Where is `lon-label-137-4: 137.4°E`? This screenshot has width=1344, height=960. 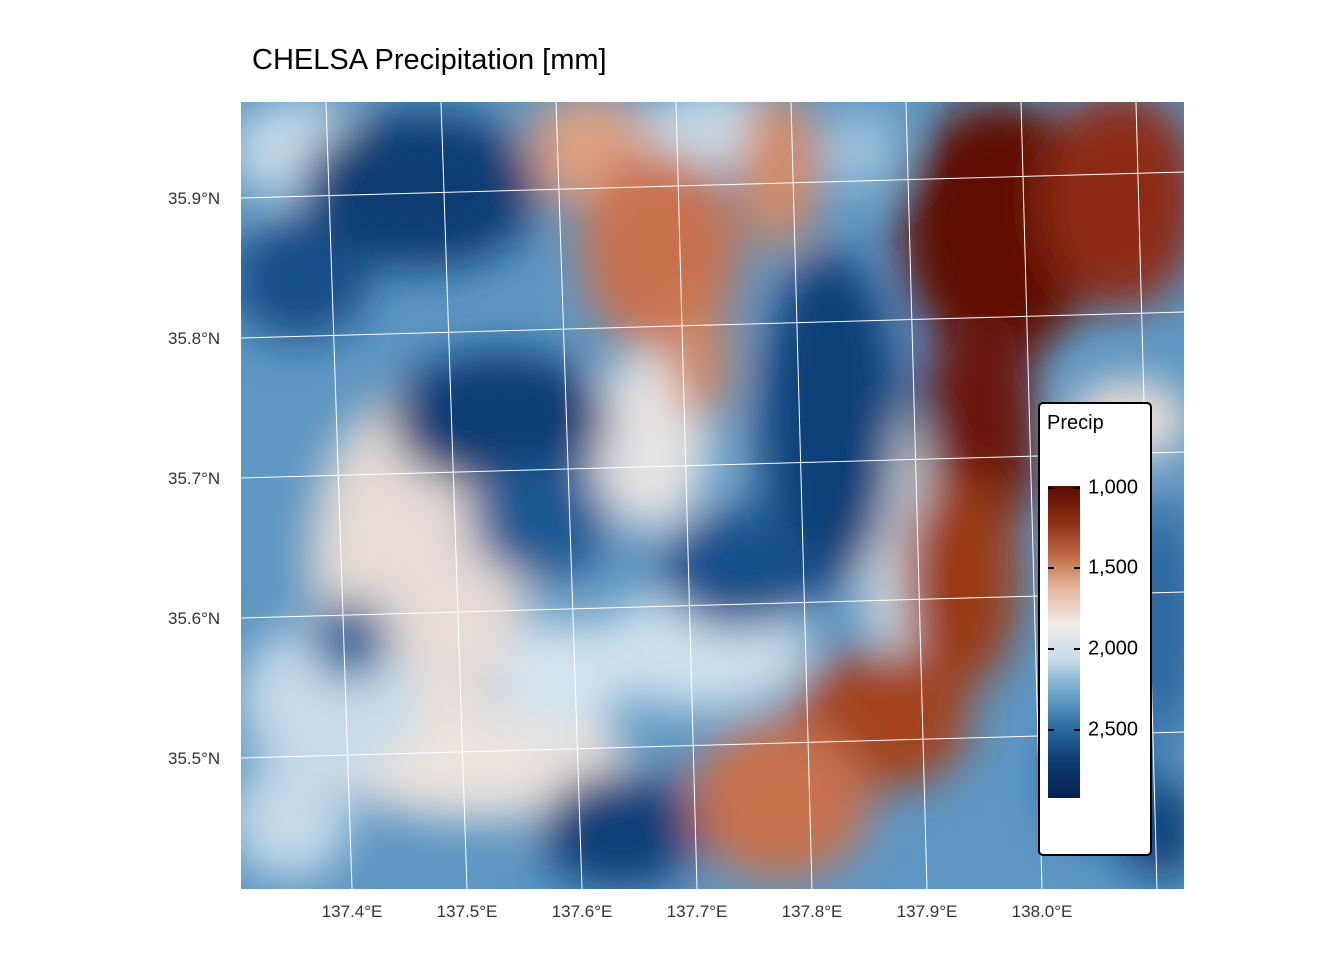 lon-label-137-4: 137.4°E is located at coordinates (352, 911).